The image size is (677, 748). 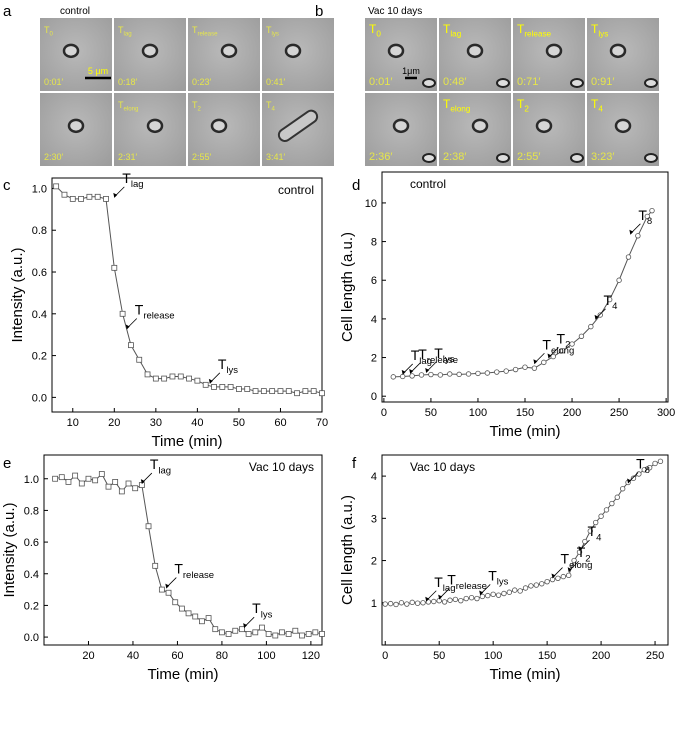 I want to click on x-tick-label: 40, so click(x=197, y=423).